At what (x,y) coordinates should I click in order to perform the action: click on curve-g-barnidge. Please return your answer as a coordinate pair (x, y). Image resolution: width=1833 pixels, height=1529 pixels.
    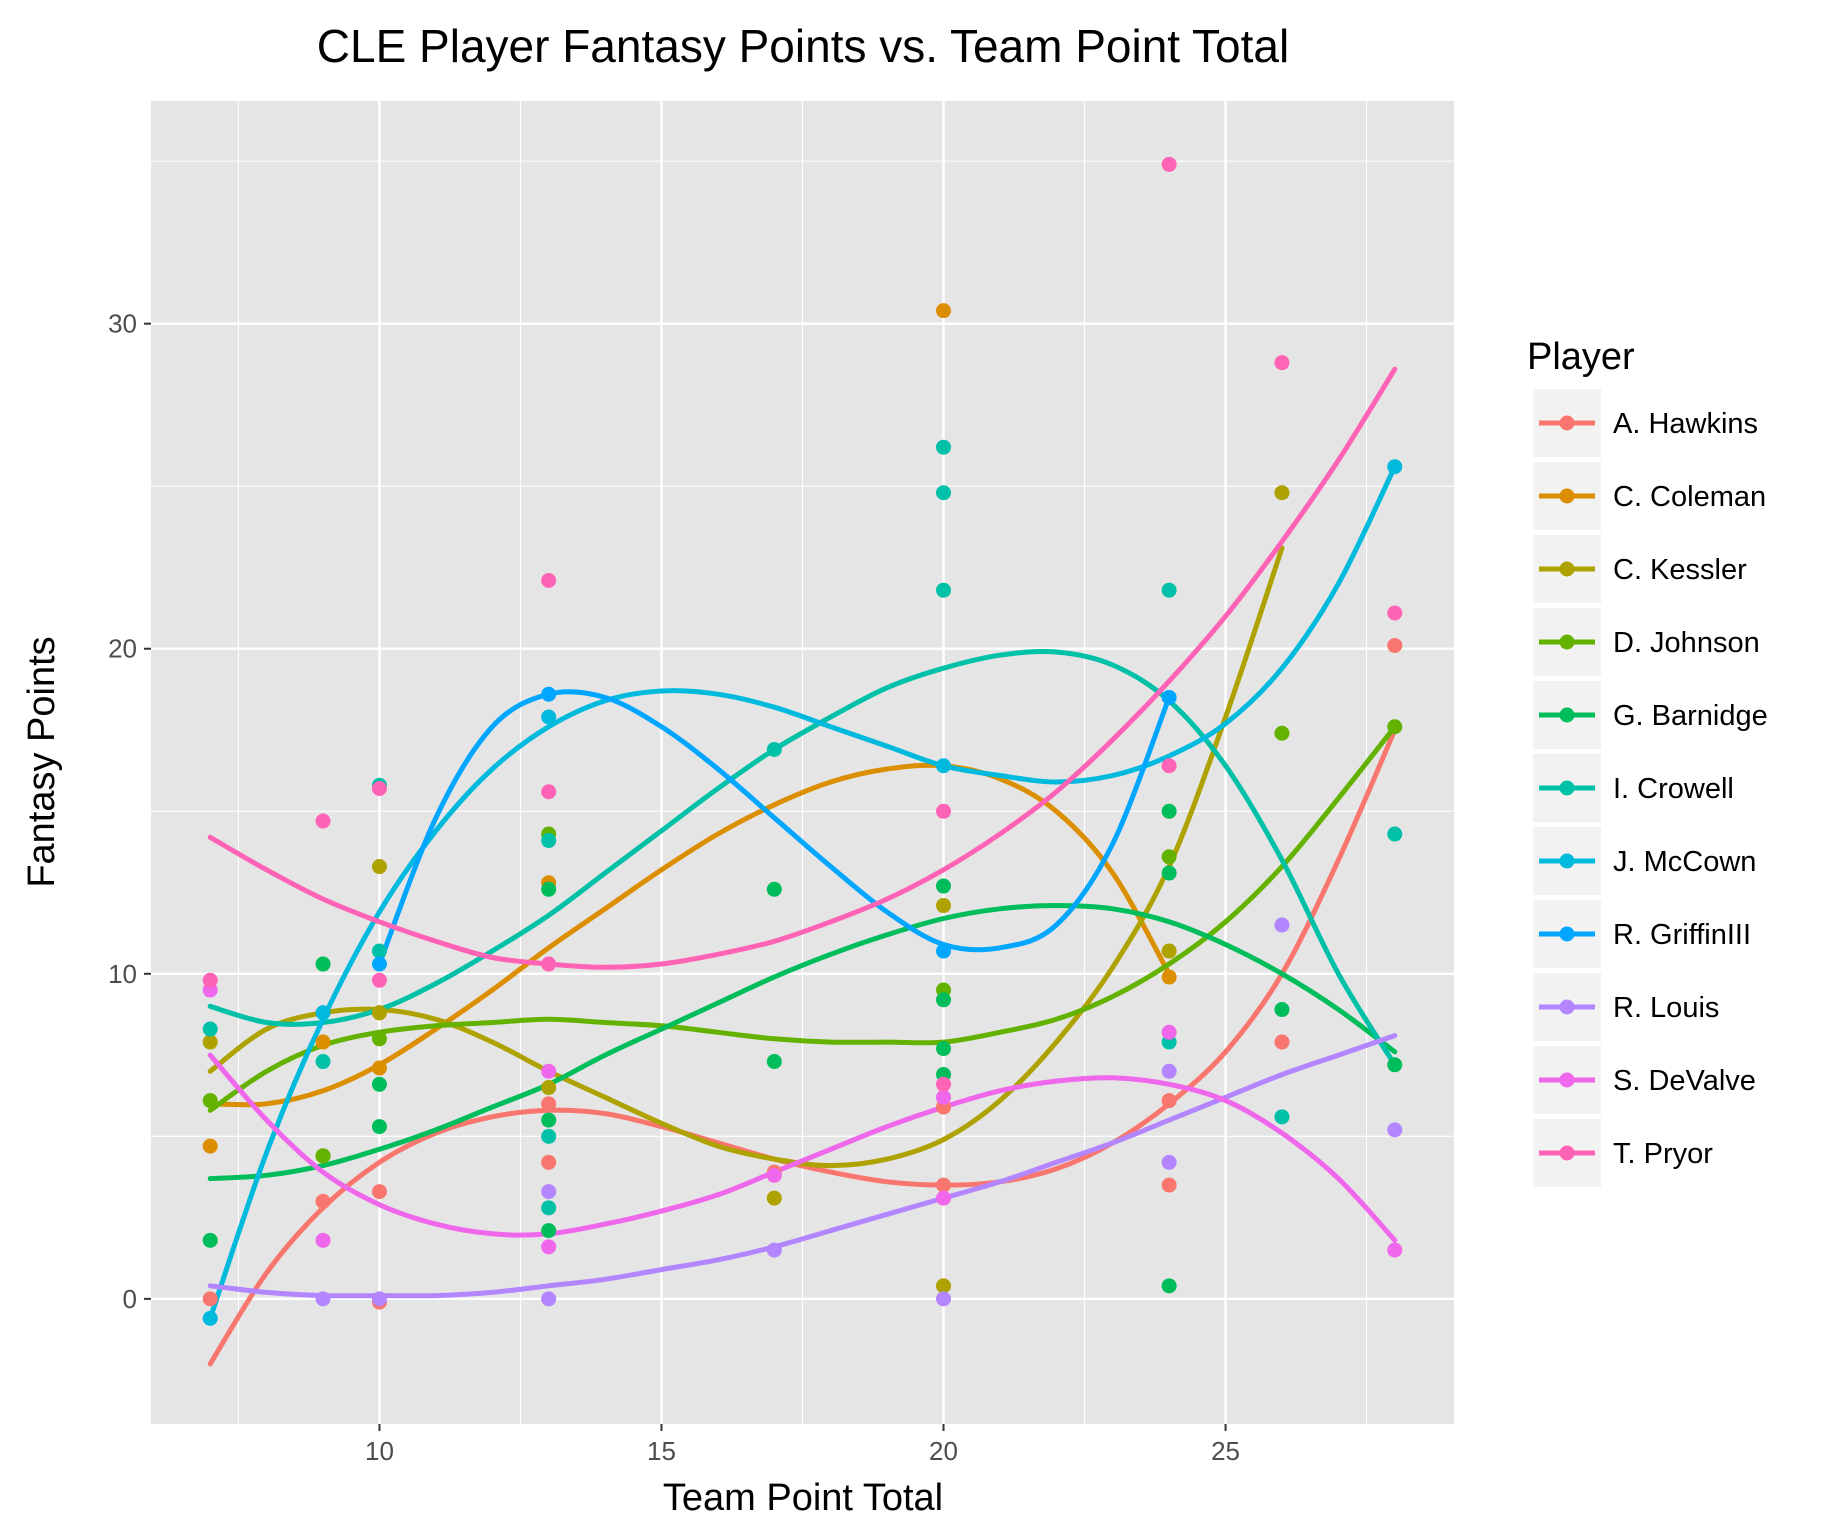
    Looking at the image, I should click on (802, 1042).